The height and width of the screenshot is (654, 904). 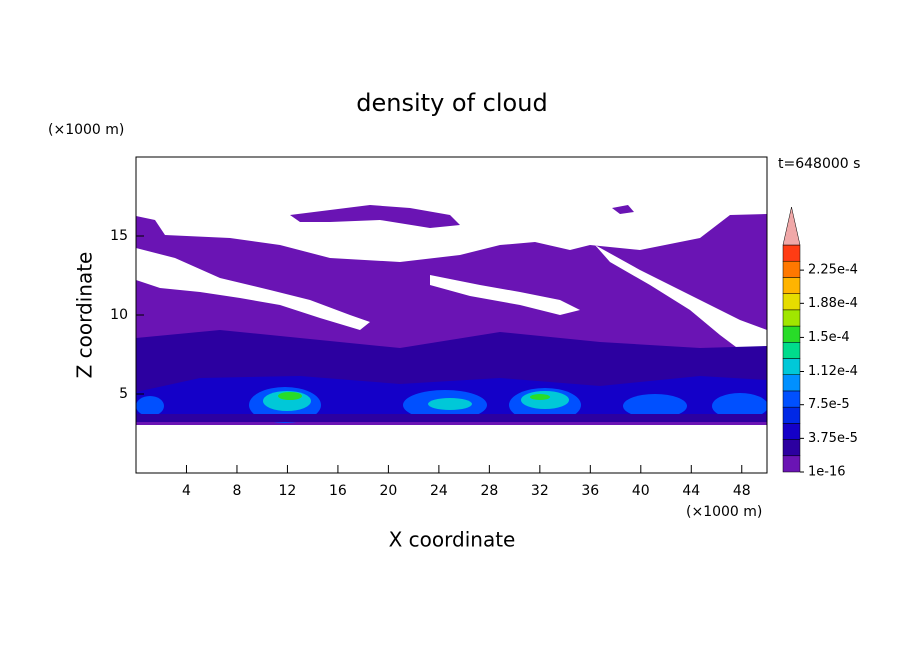 I want to click on x-tick-label: 4, so click(x=186, y=491).